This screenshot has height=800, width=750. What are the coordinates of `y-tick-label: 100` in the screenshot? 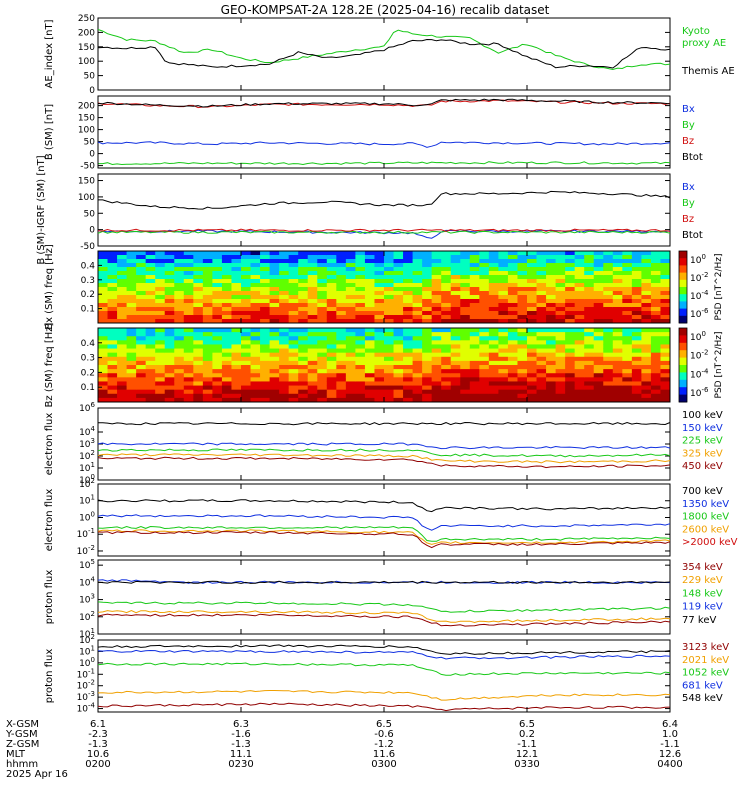 It's located at (86, 131).